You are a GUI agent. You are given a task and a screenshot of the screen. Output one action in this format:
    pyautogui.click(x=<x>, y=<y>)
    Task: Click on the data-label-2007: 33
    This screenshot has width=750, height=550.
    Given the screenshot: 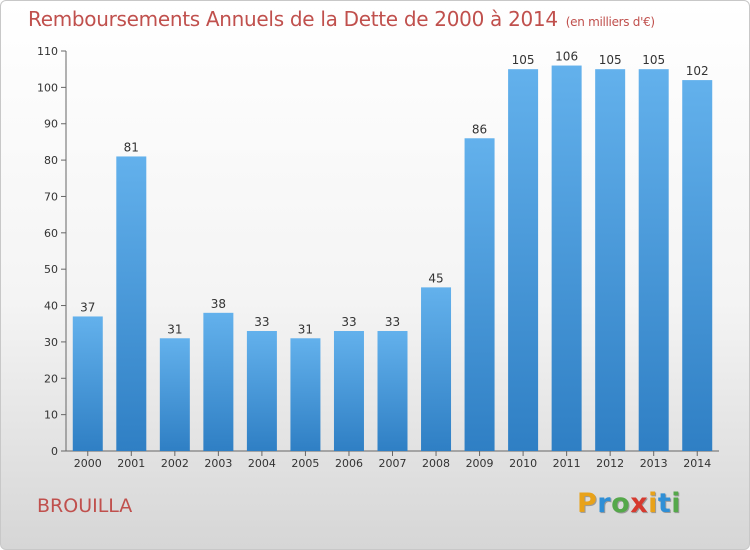 What is the action you would take?
    pyautogui.click(x=392, y=322)
    